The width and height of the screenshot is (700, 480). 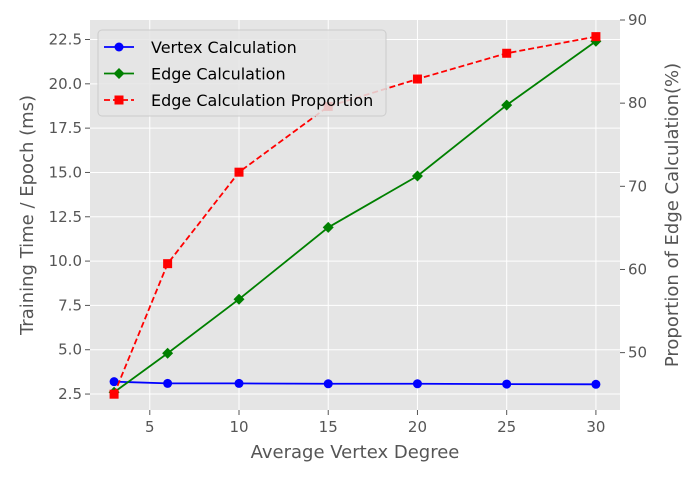 What do you see at coordinates (27, 215) in the screenshot?
I see `y-left-axis-label: Training Time / Epoch (ms)` at bounding box center [27, 215].